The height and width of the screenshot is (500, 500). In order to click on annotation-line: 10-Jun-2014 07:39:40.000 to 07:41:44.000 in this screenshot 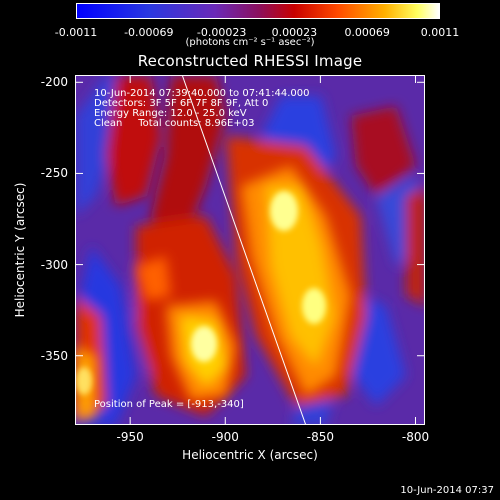, I will do `click(202, 93)`.